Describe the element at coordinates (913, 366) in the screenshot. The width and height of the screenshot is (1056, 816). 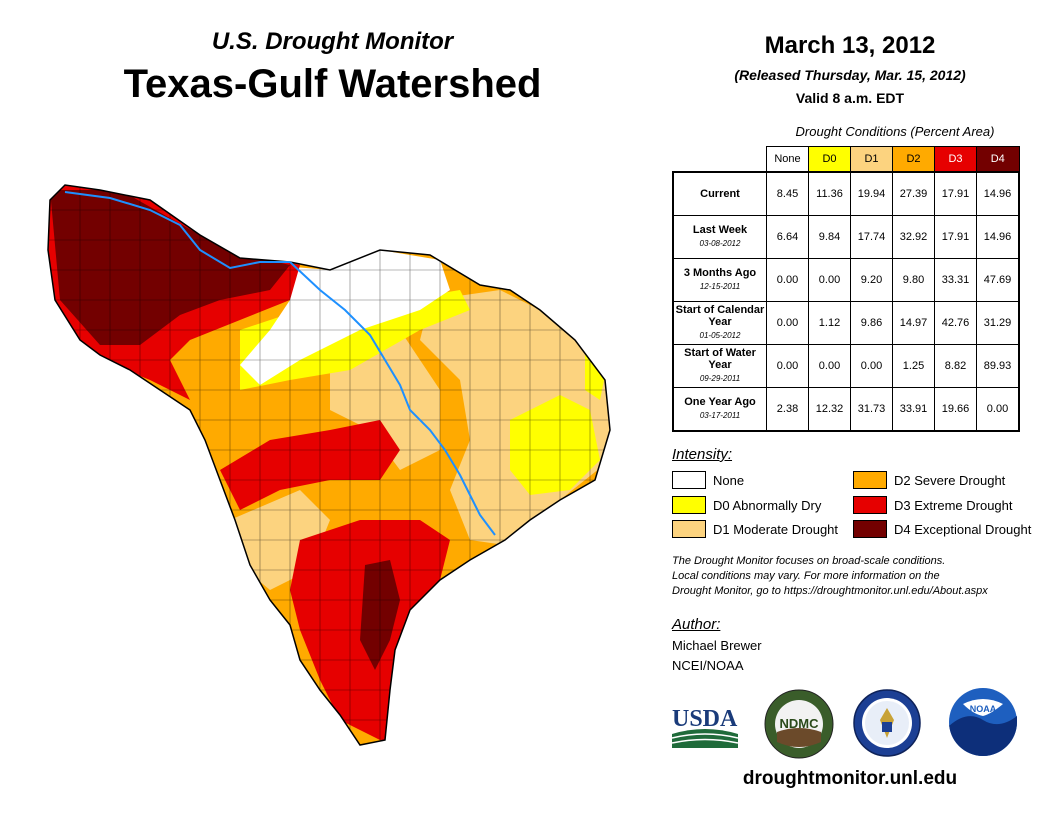
I see `cell-value: 1.25` at that location.